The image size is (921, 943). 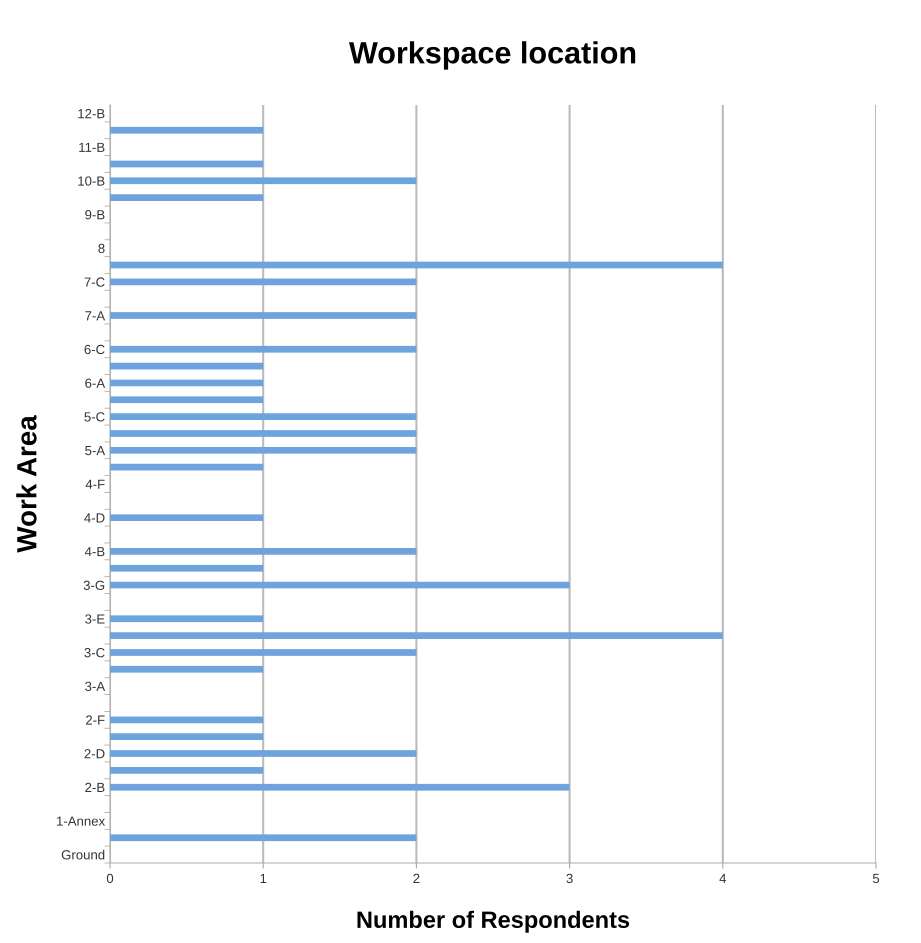 What do you see at coordinates (91, 147) in the screenshot?
I see `y-tick-label: 11-B` at bounding box center [91, 147].